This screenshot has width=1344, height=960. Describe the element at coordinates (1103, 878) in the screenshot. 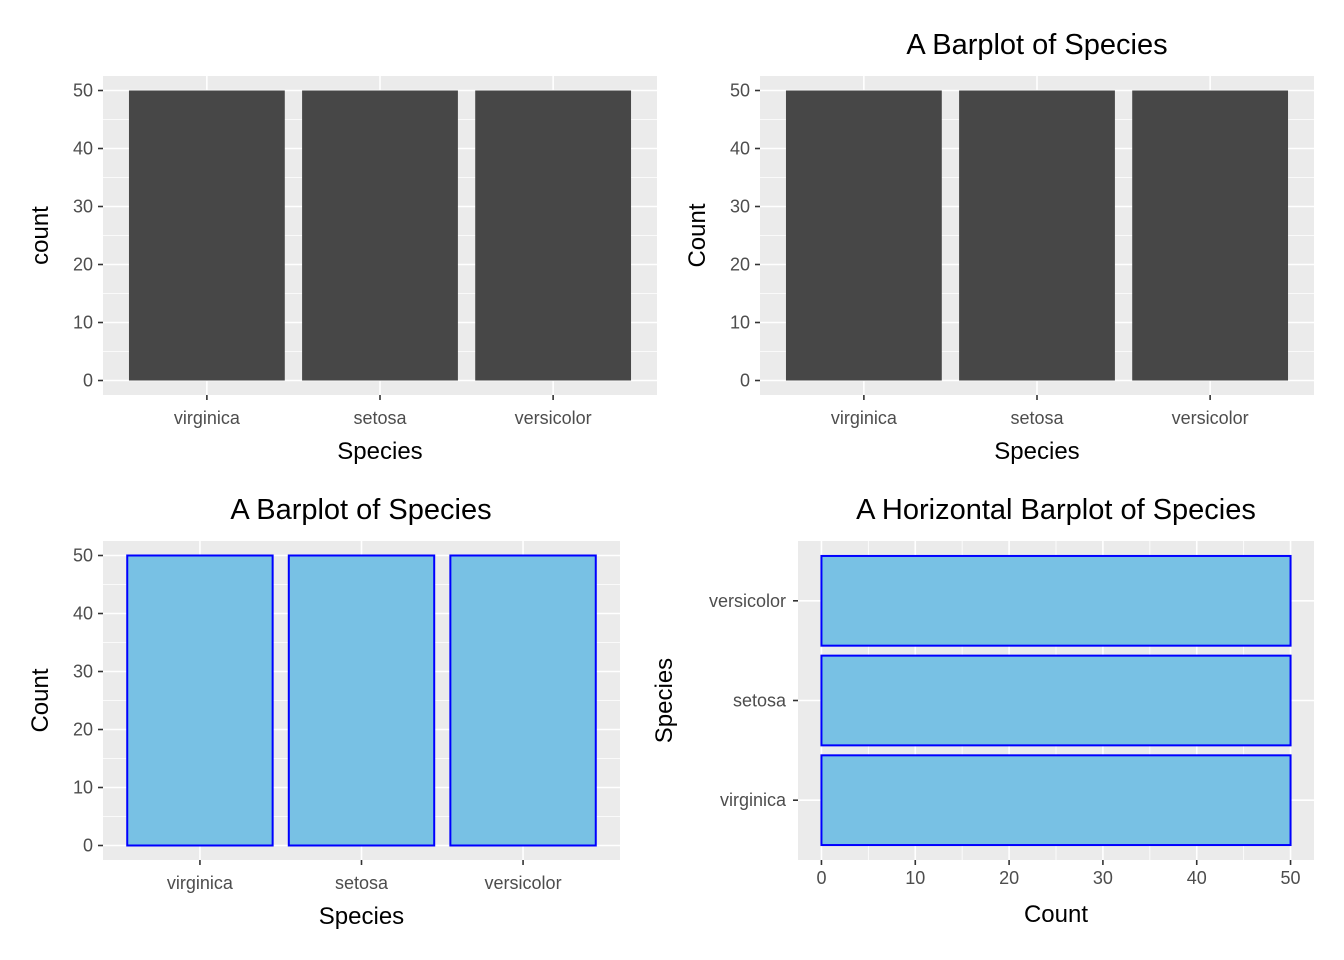

I see `x-tick-label: 30` at that location.